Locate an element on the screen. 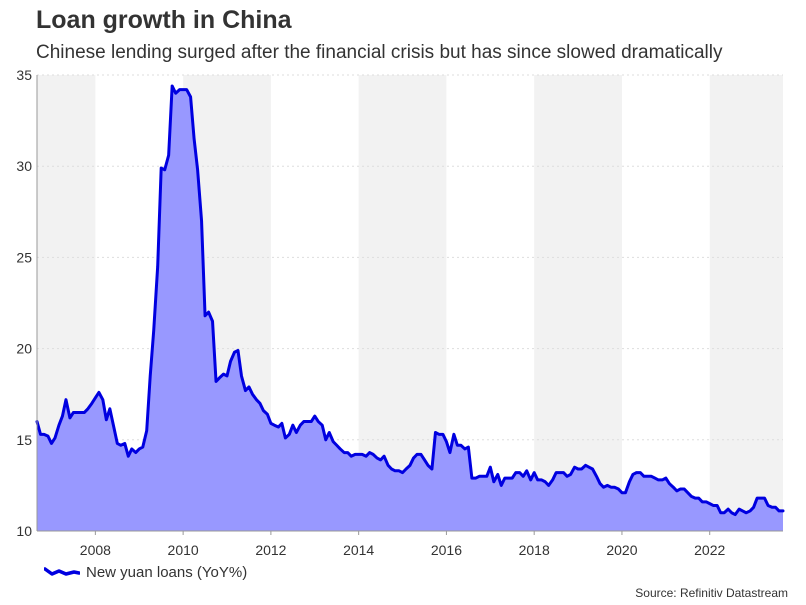 This screenshot has height=605, width=806. y-axis-ticks: 10 15 20 25 30 35 is located at coordinates (24, 303).